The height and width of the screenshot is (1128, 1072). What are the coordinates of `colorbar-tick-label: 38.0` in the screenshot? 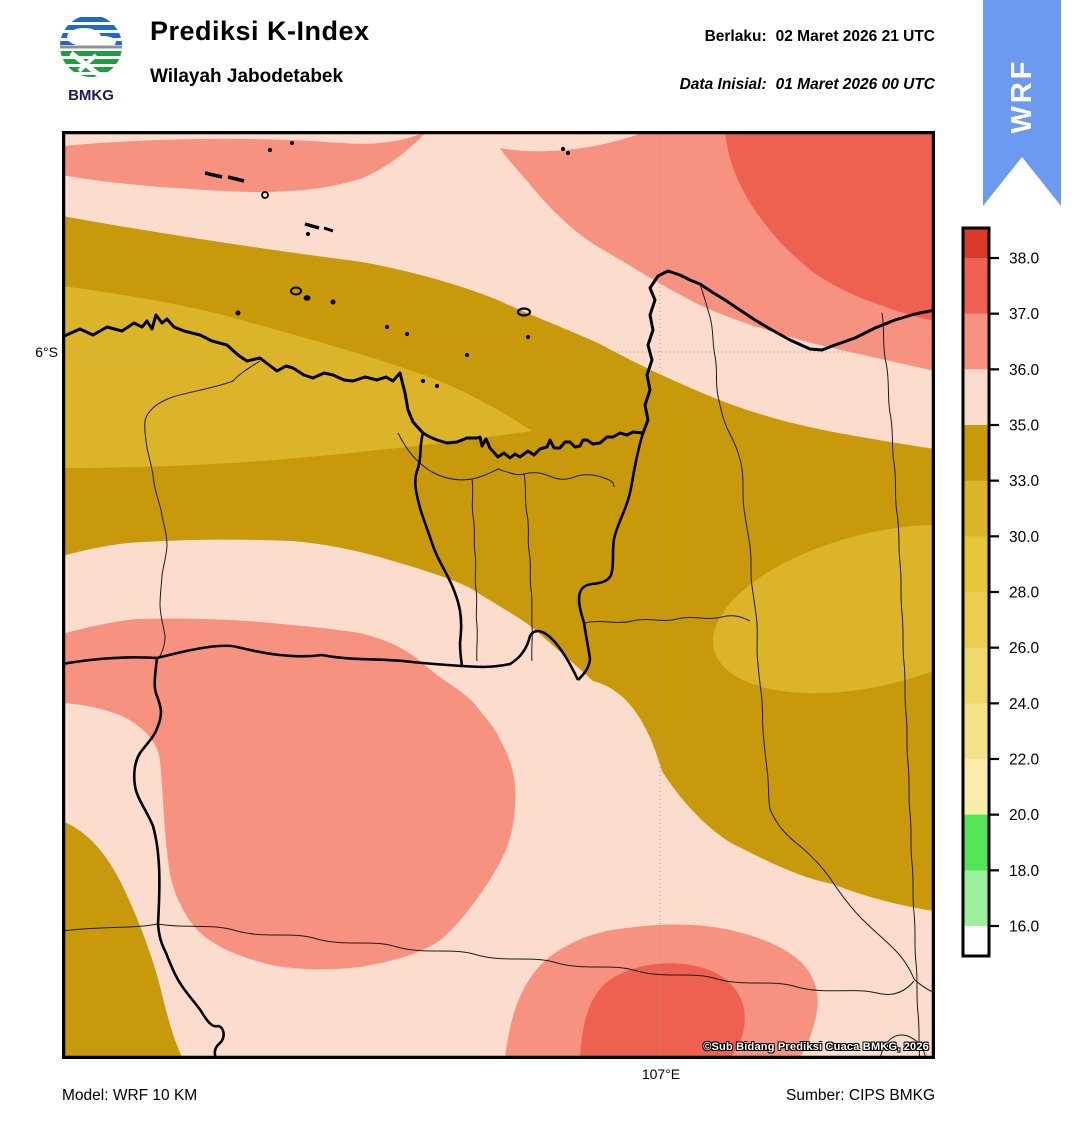 It's located at (1024, 259).